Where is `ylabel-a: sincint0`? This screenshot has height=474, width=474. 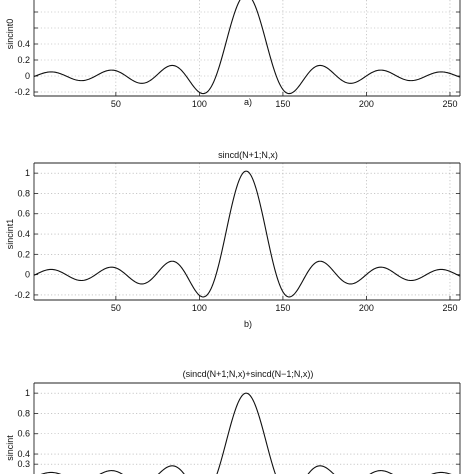 ylabel-a: sincint0 is located at coordinates (10, 34).